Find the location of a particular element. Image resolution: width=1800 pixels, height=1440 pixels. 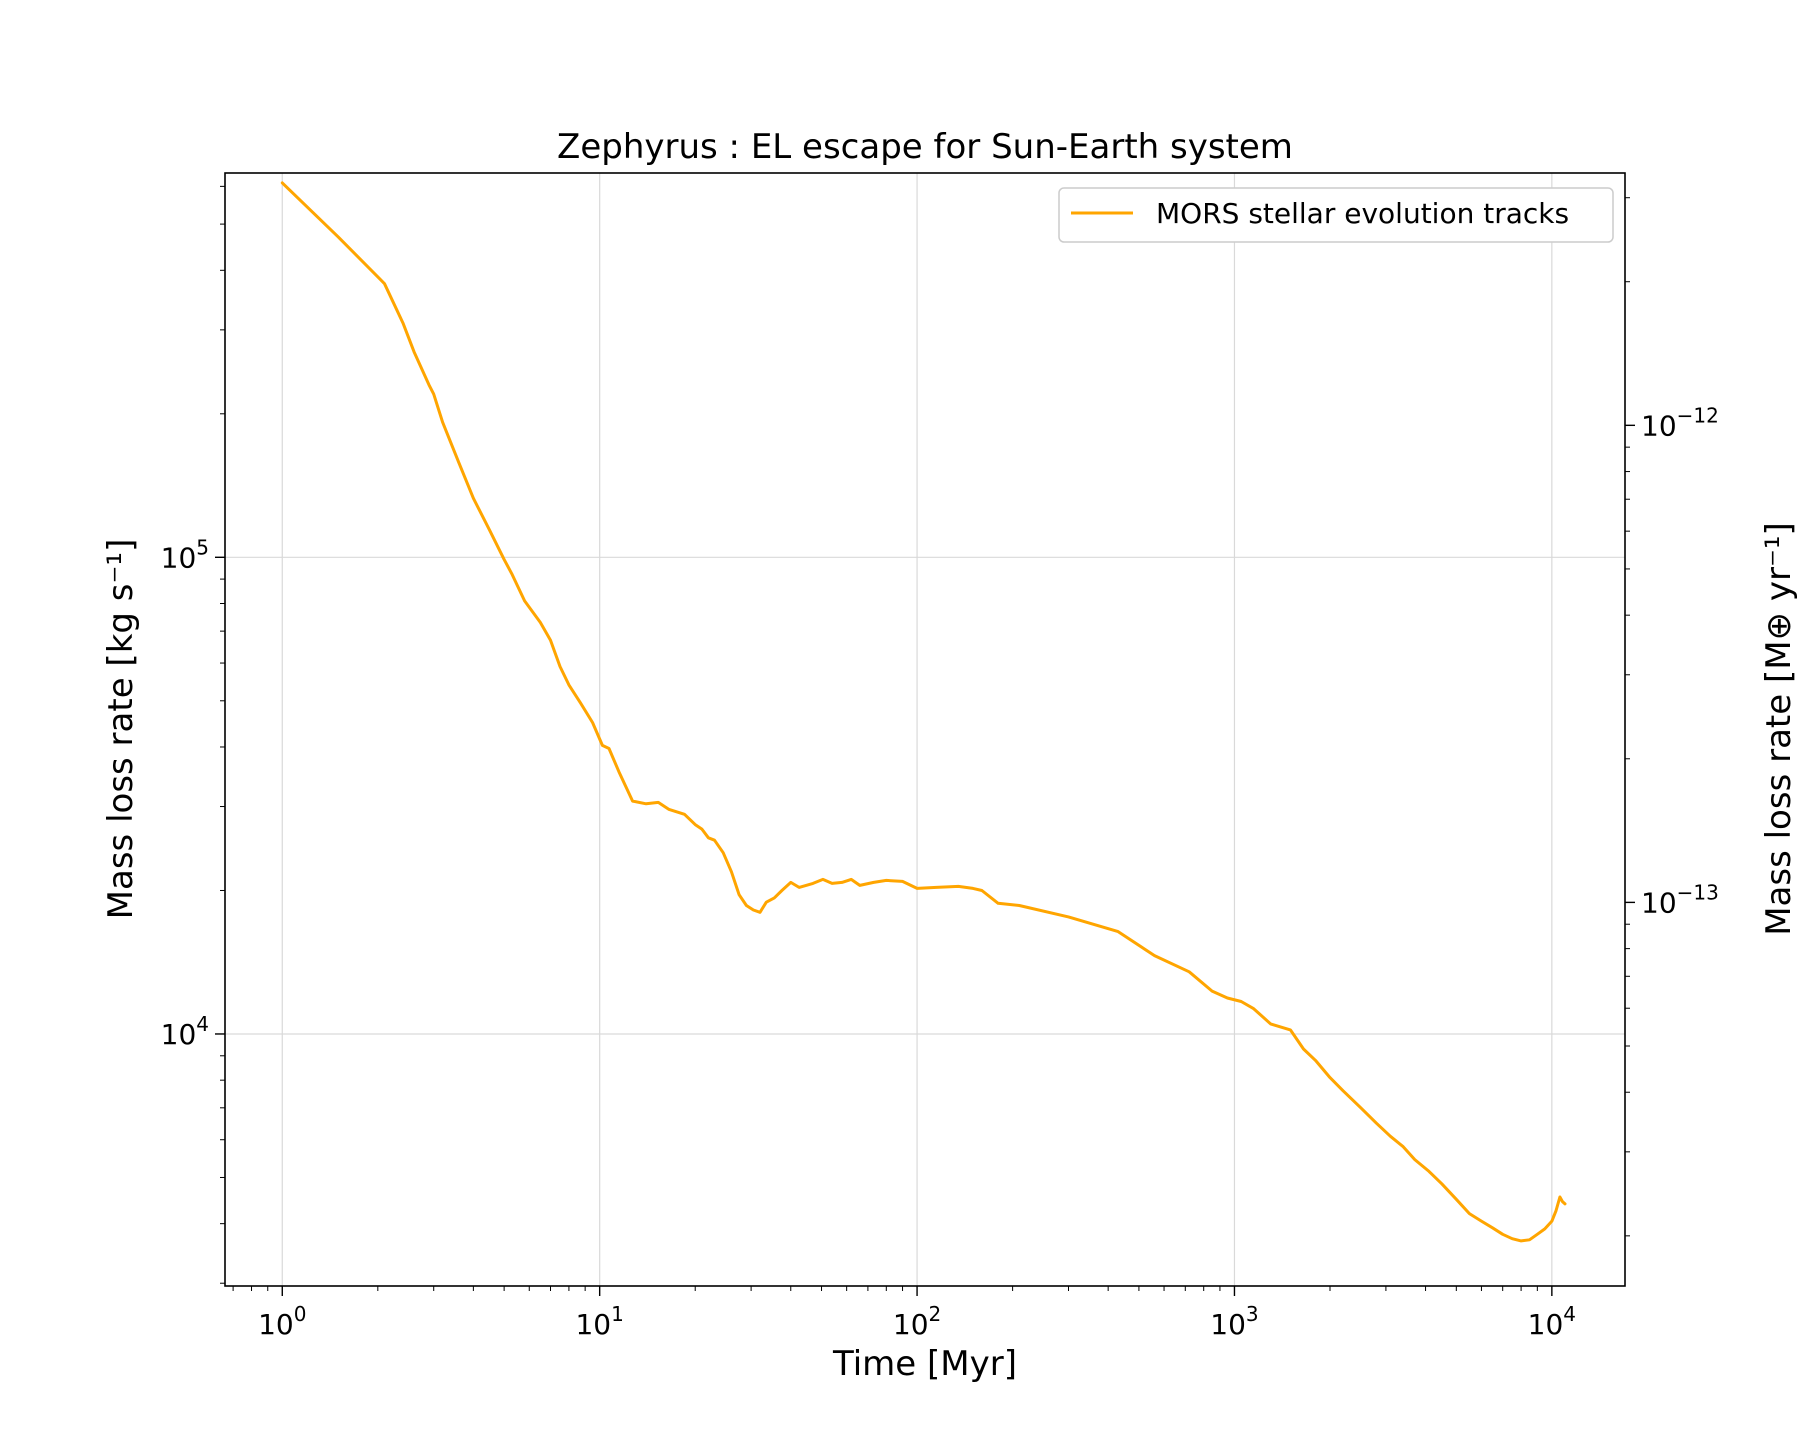

x-tick-label: 10¹ is located at coordinates (599, 1321).